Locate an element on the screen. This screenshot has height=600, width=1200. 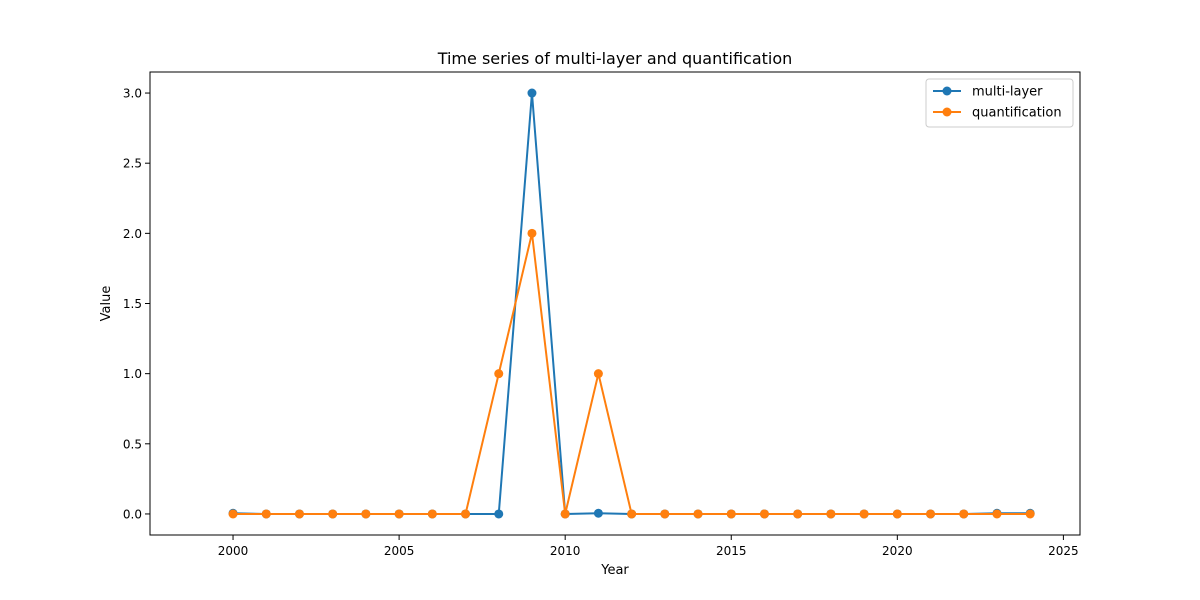
legend-box is located at coordinates (999, 103).